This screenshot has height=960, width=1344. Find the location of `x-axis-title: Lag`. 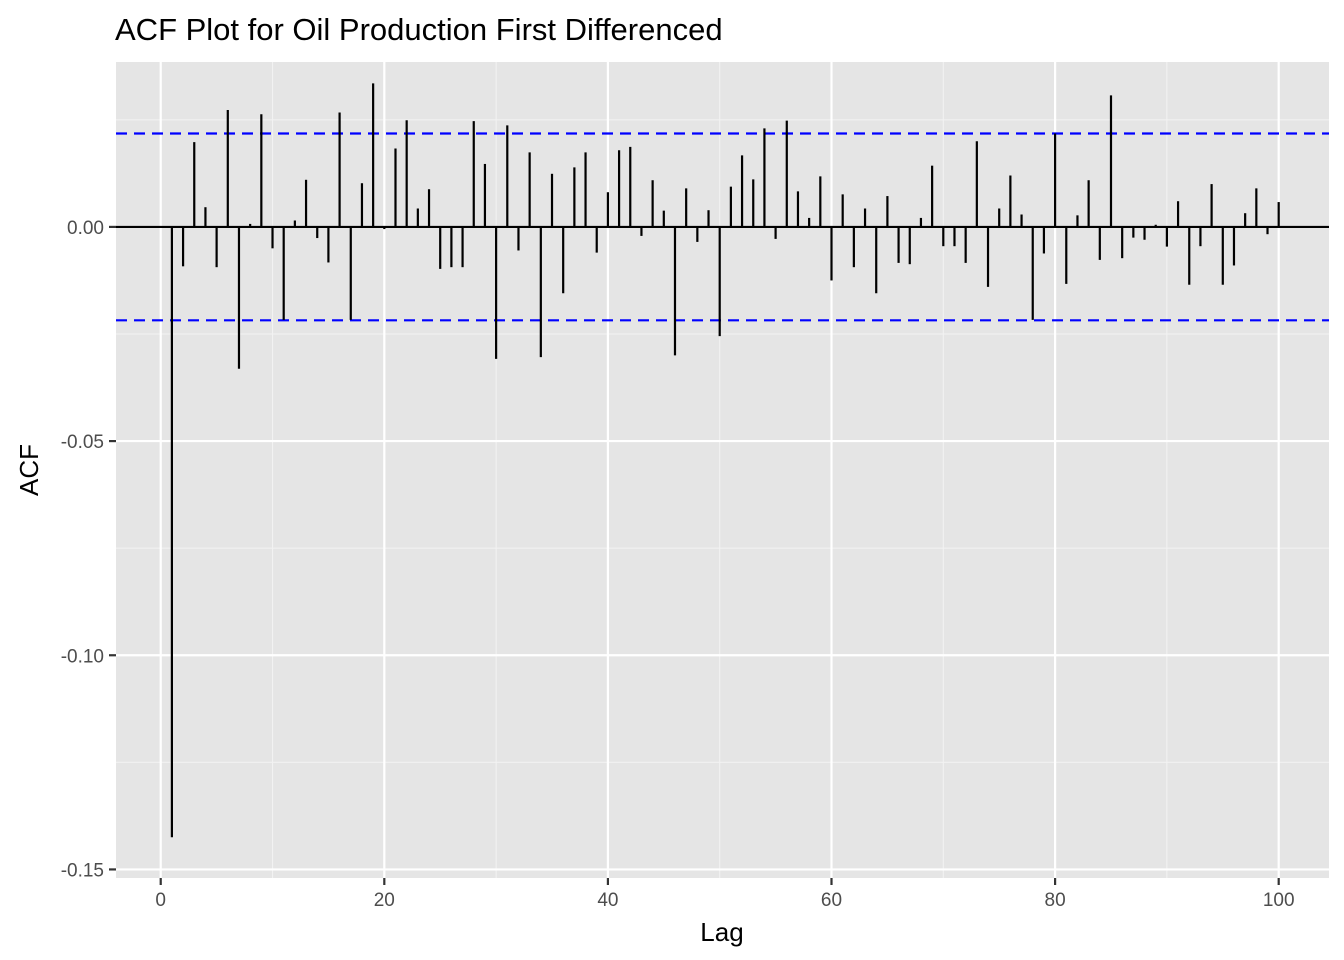

x-axis-title: Lag is located at coordinates (721, 932).